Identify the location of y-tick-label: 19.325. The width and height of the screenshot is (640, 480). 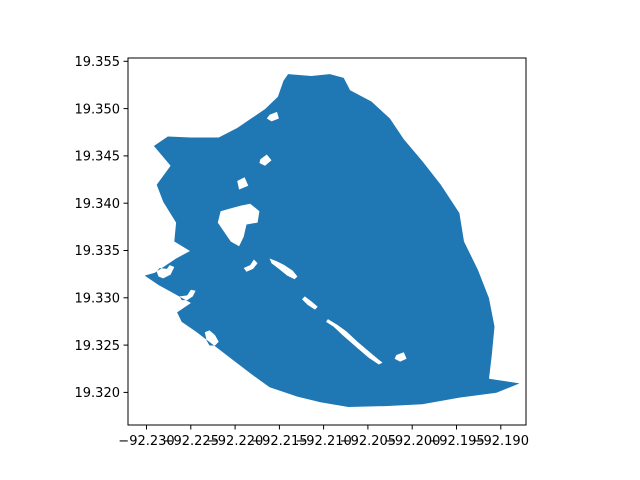
(98, 346).